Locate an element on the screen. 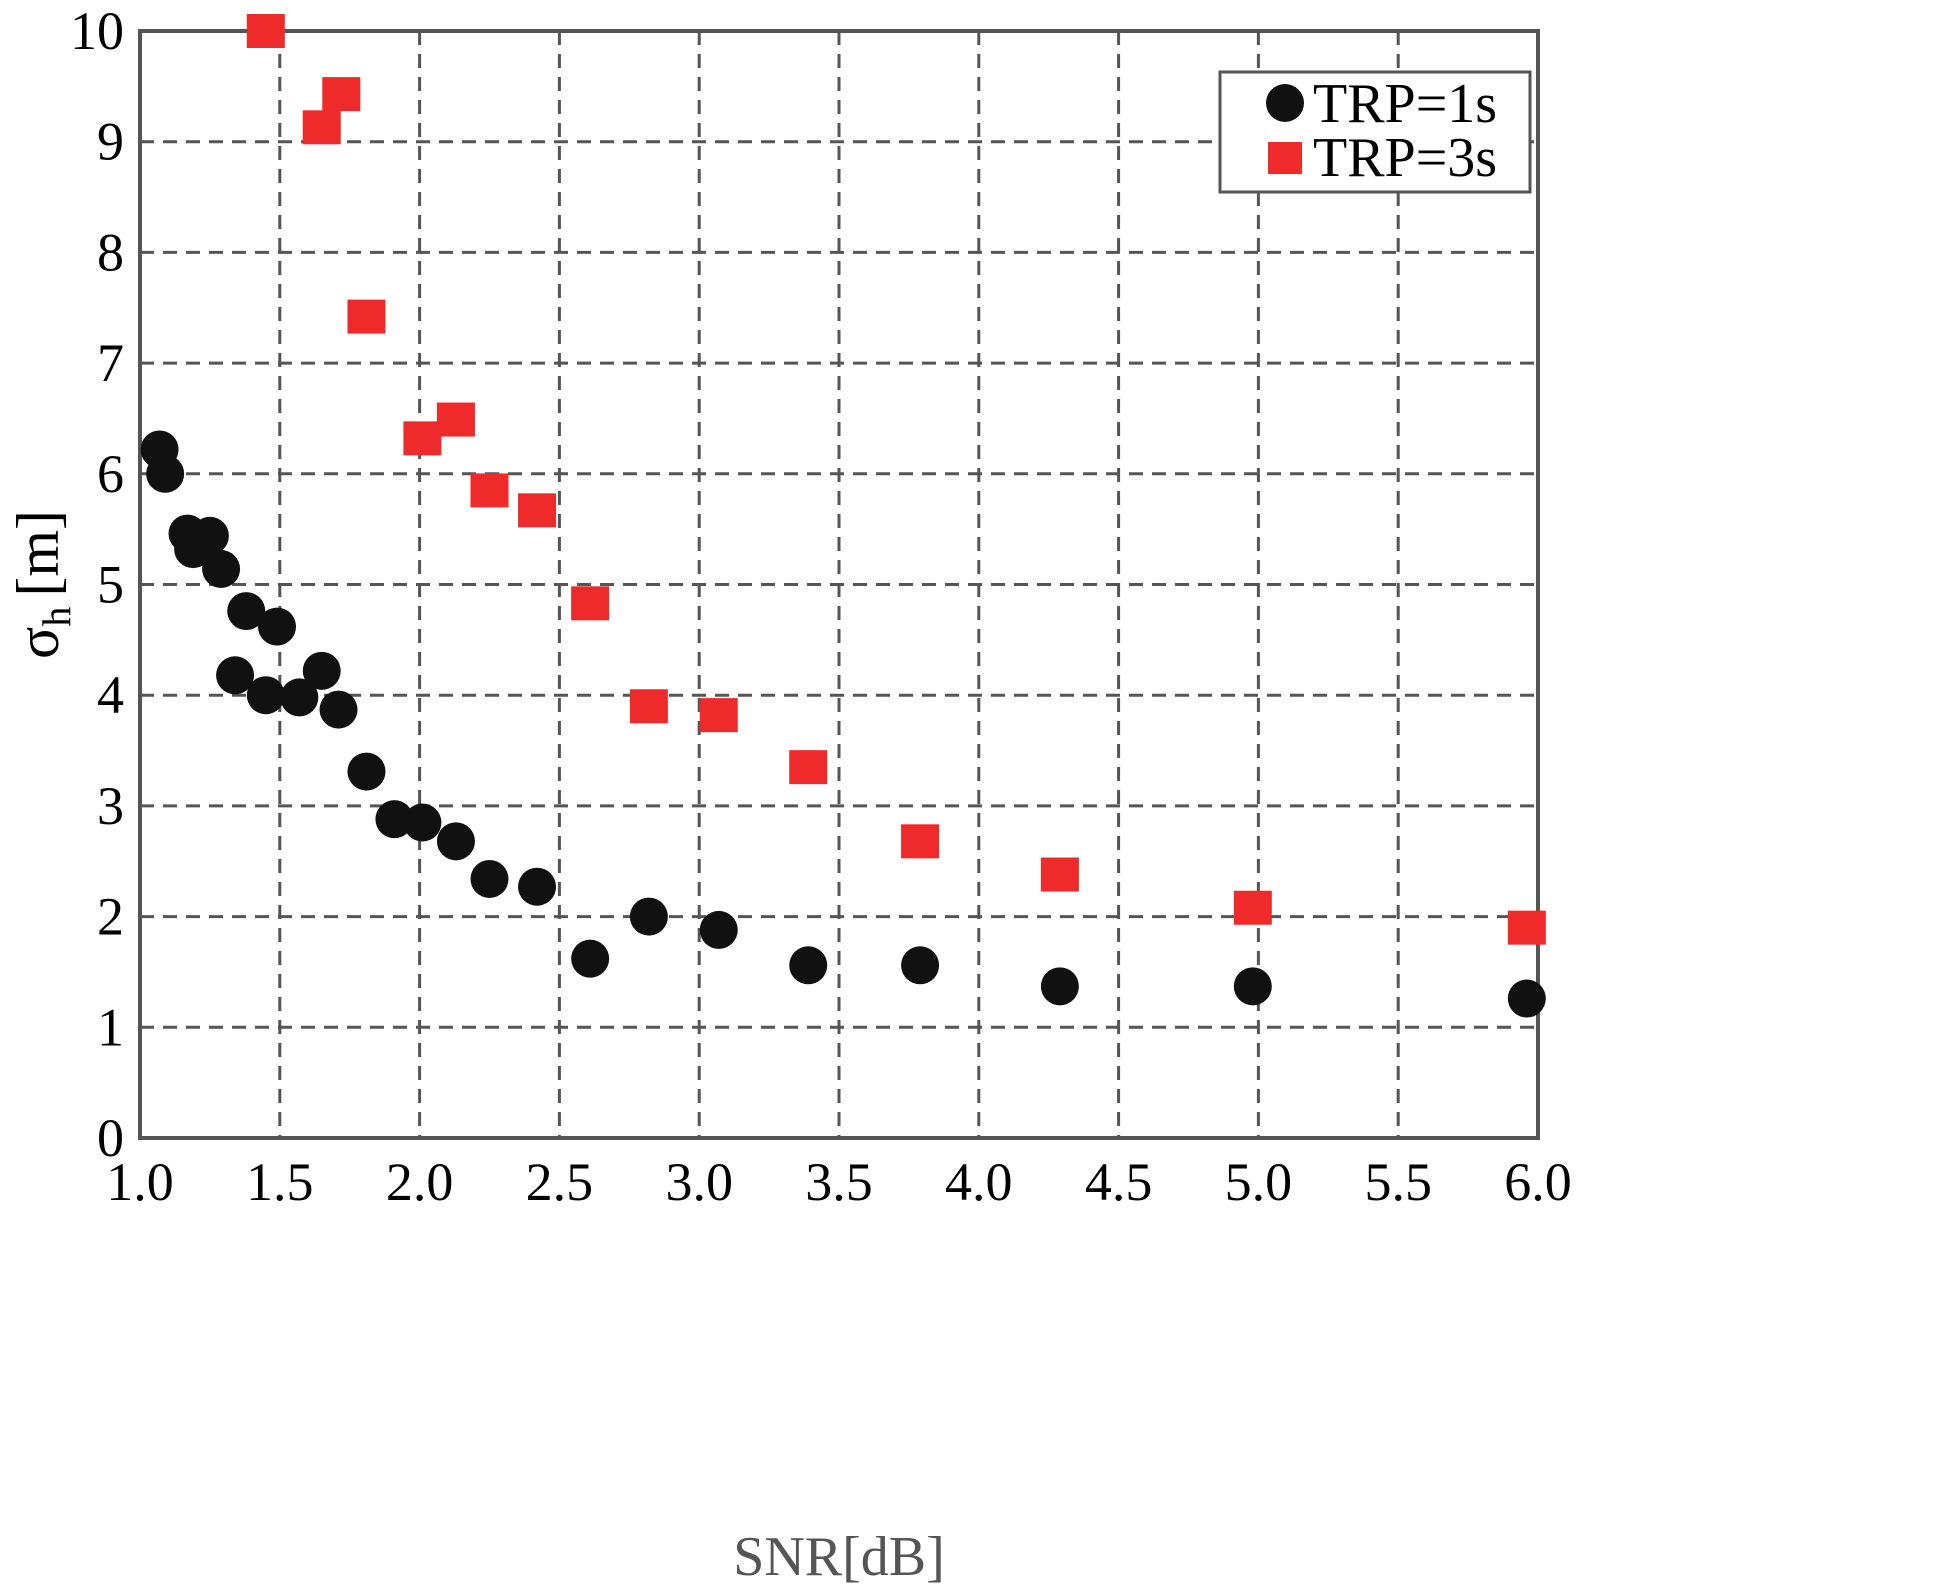  legend: TRP=1s TRP=3s is located at coordinates (1375, 132).